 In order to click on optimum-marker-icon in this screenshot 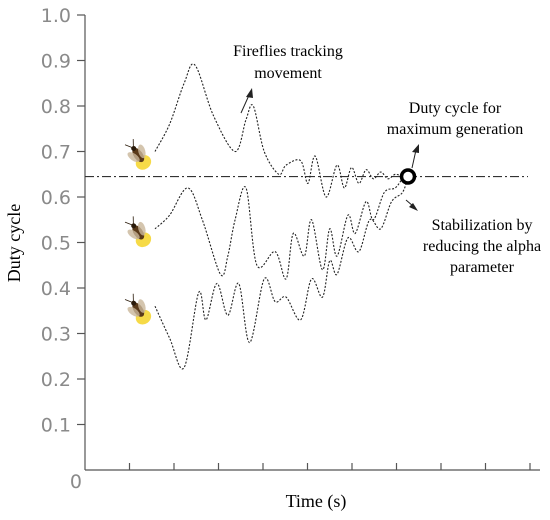, I will do `click(408, 176)`.